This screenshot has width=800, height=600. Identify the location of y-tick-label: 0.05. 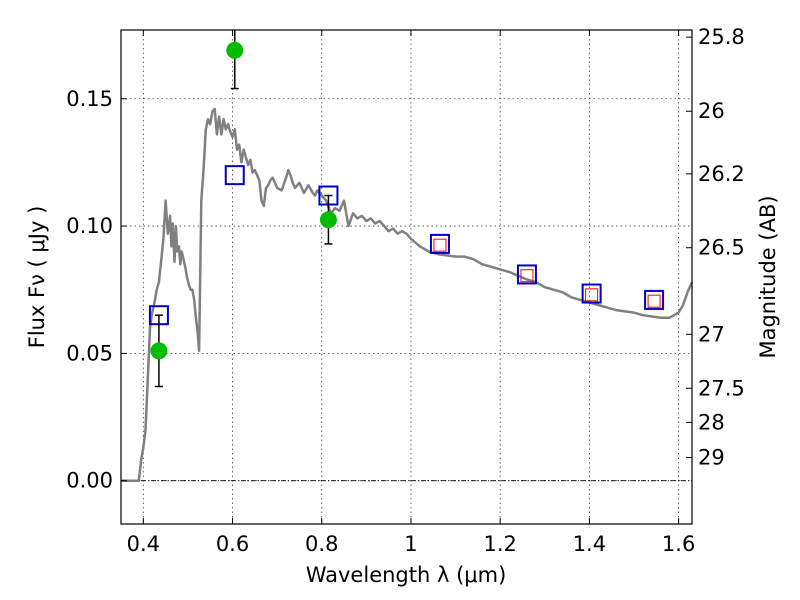
(89, 353).